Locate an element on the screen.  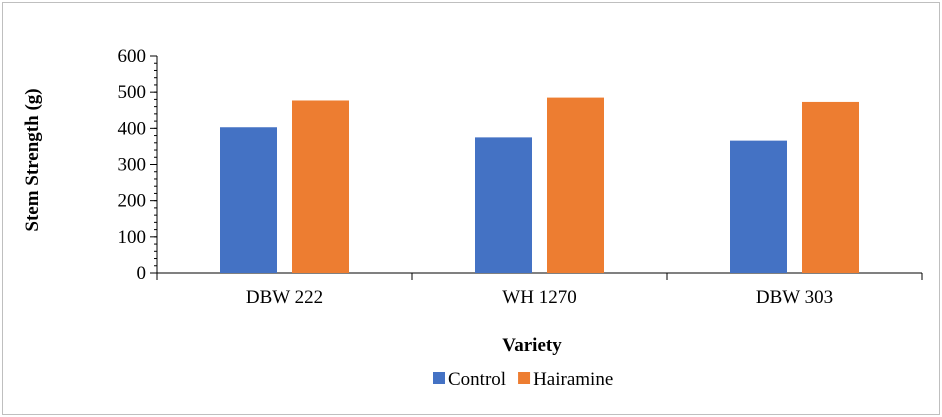
legend: Control Hairamine is located at coordinates (523, 379).